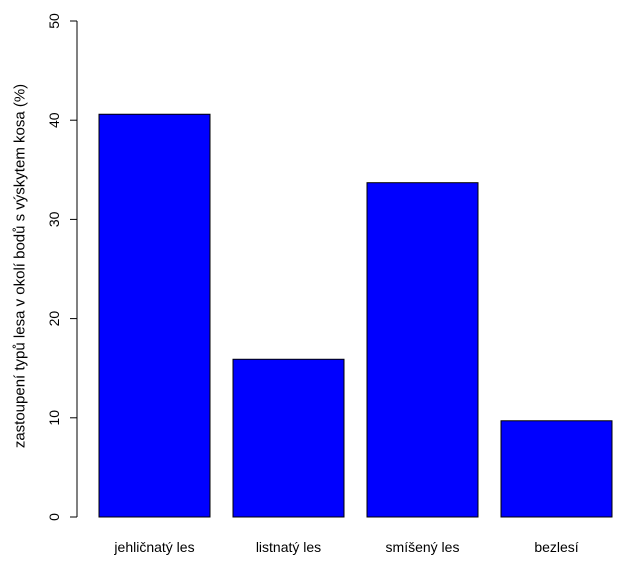 The height and width of the screenshot is (576, 629). Describe the element at coordinates (54, 418) in the screenshot. I see `y-tick-label-1: 10` at that location.